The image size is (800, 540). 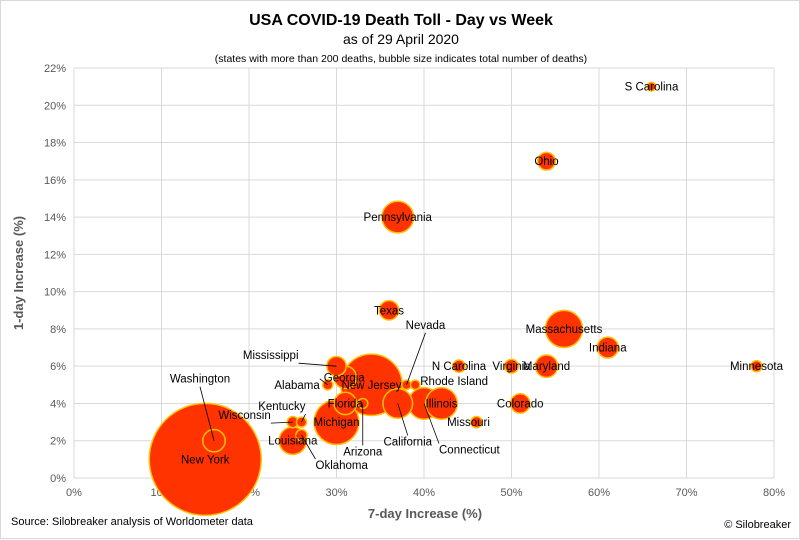 What do you see at coordinates (303, 418) in the screenshot?
I see `leader-kentucky` at bounding box center [303, 418].